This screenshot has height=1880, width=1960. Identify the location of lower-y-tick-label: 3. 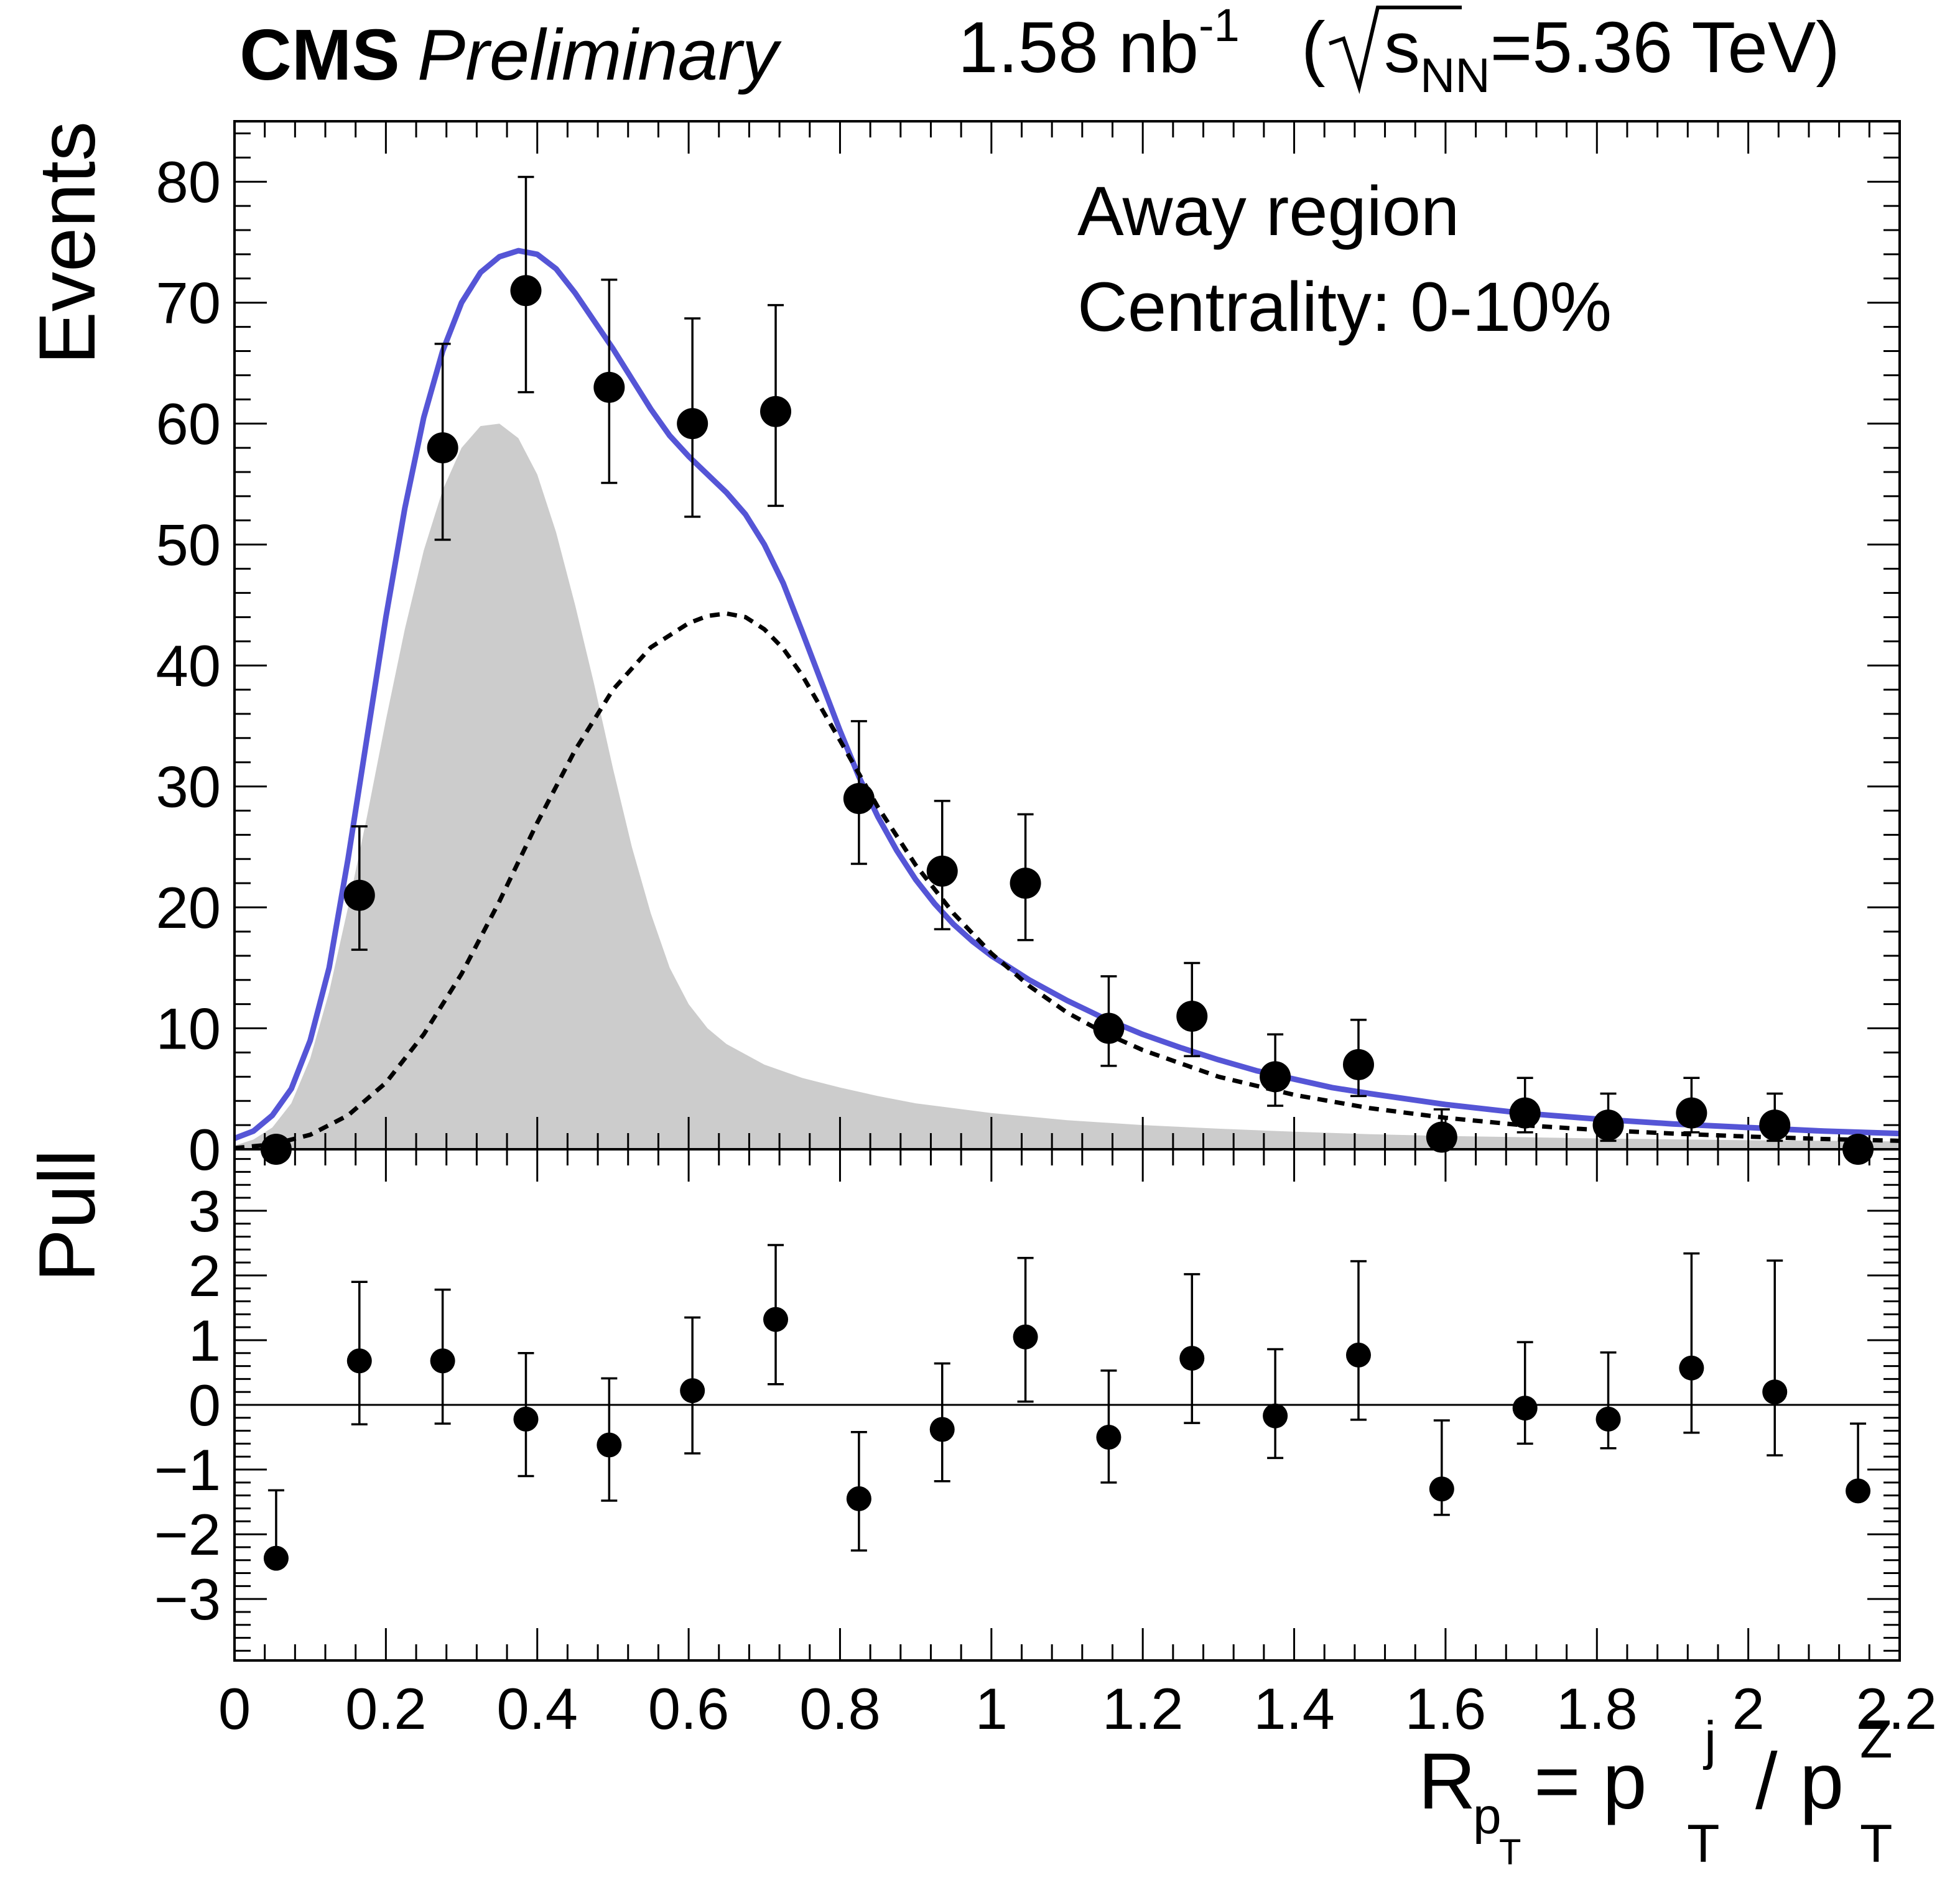
(204, 1211).